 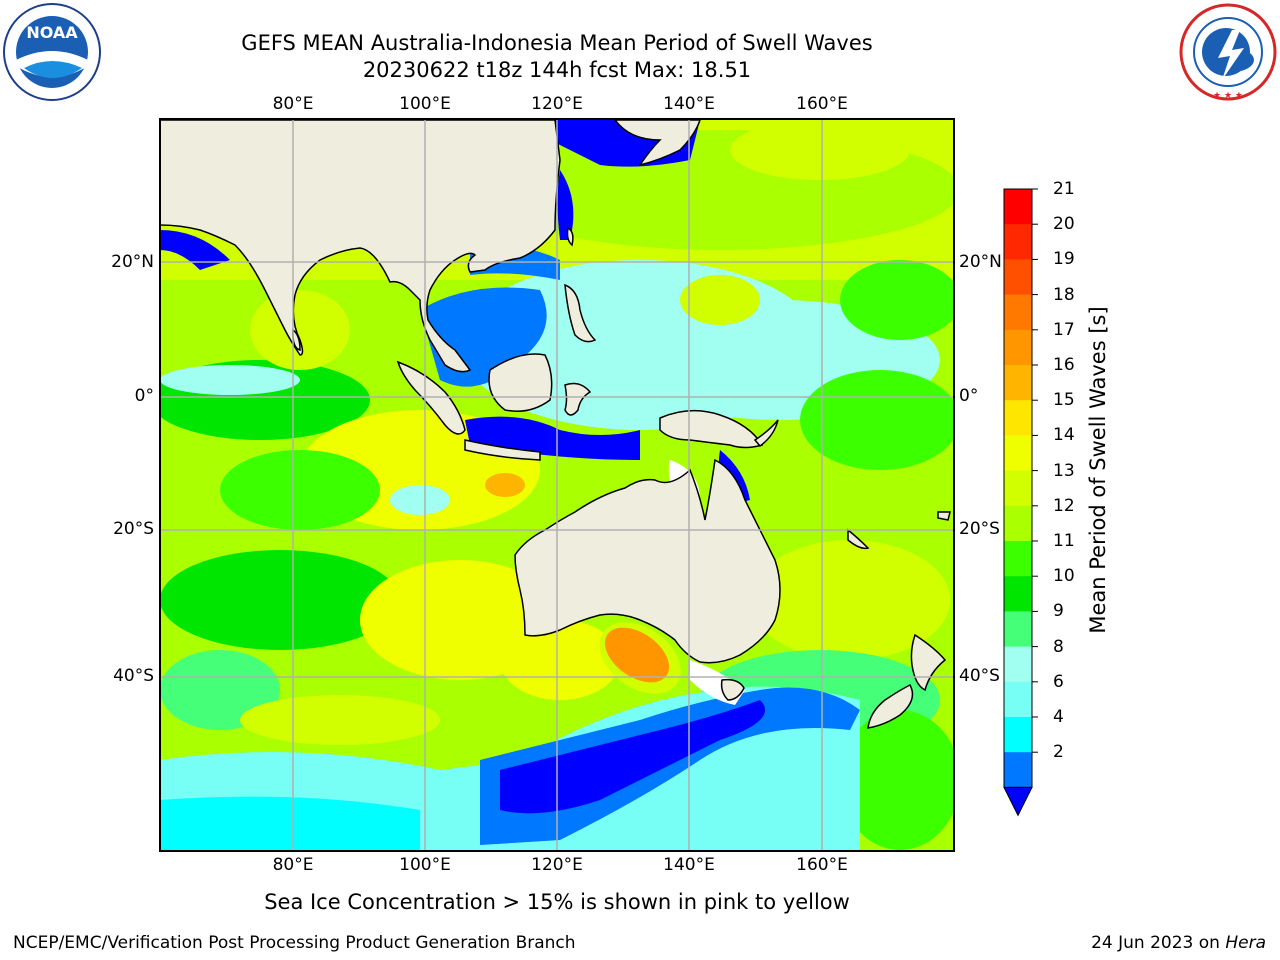 What do you see at coordinates (360, 246) in the screenshot?
I see `asia-mainland` at bounding box center [360, 246].